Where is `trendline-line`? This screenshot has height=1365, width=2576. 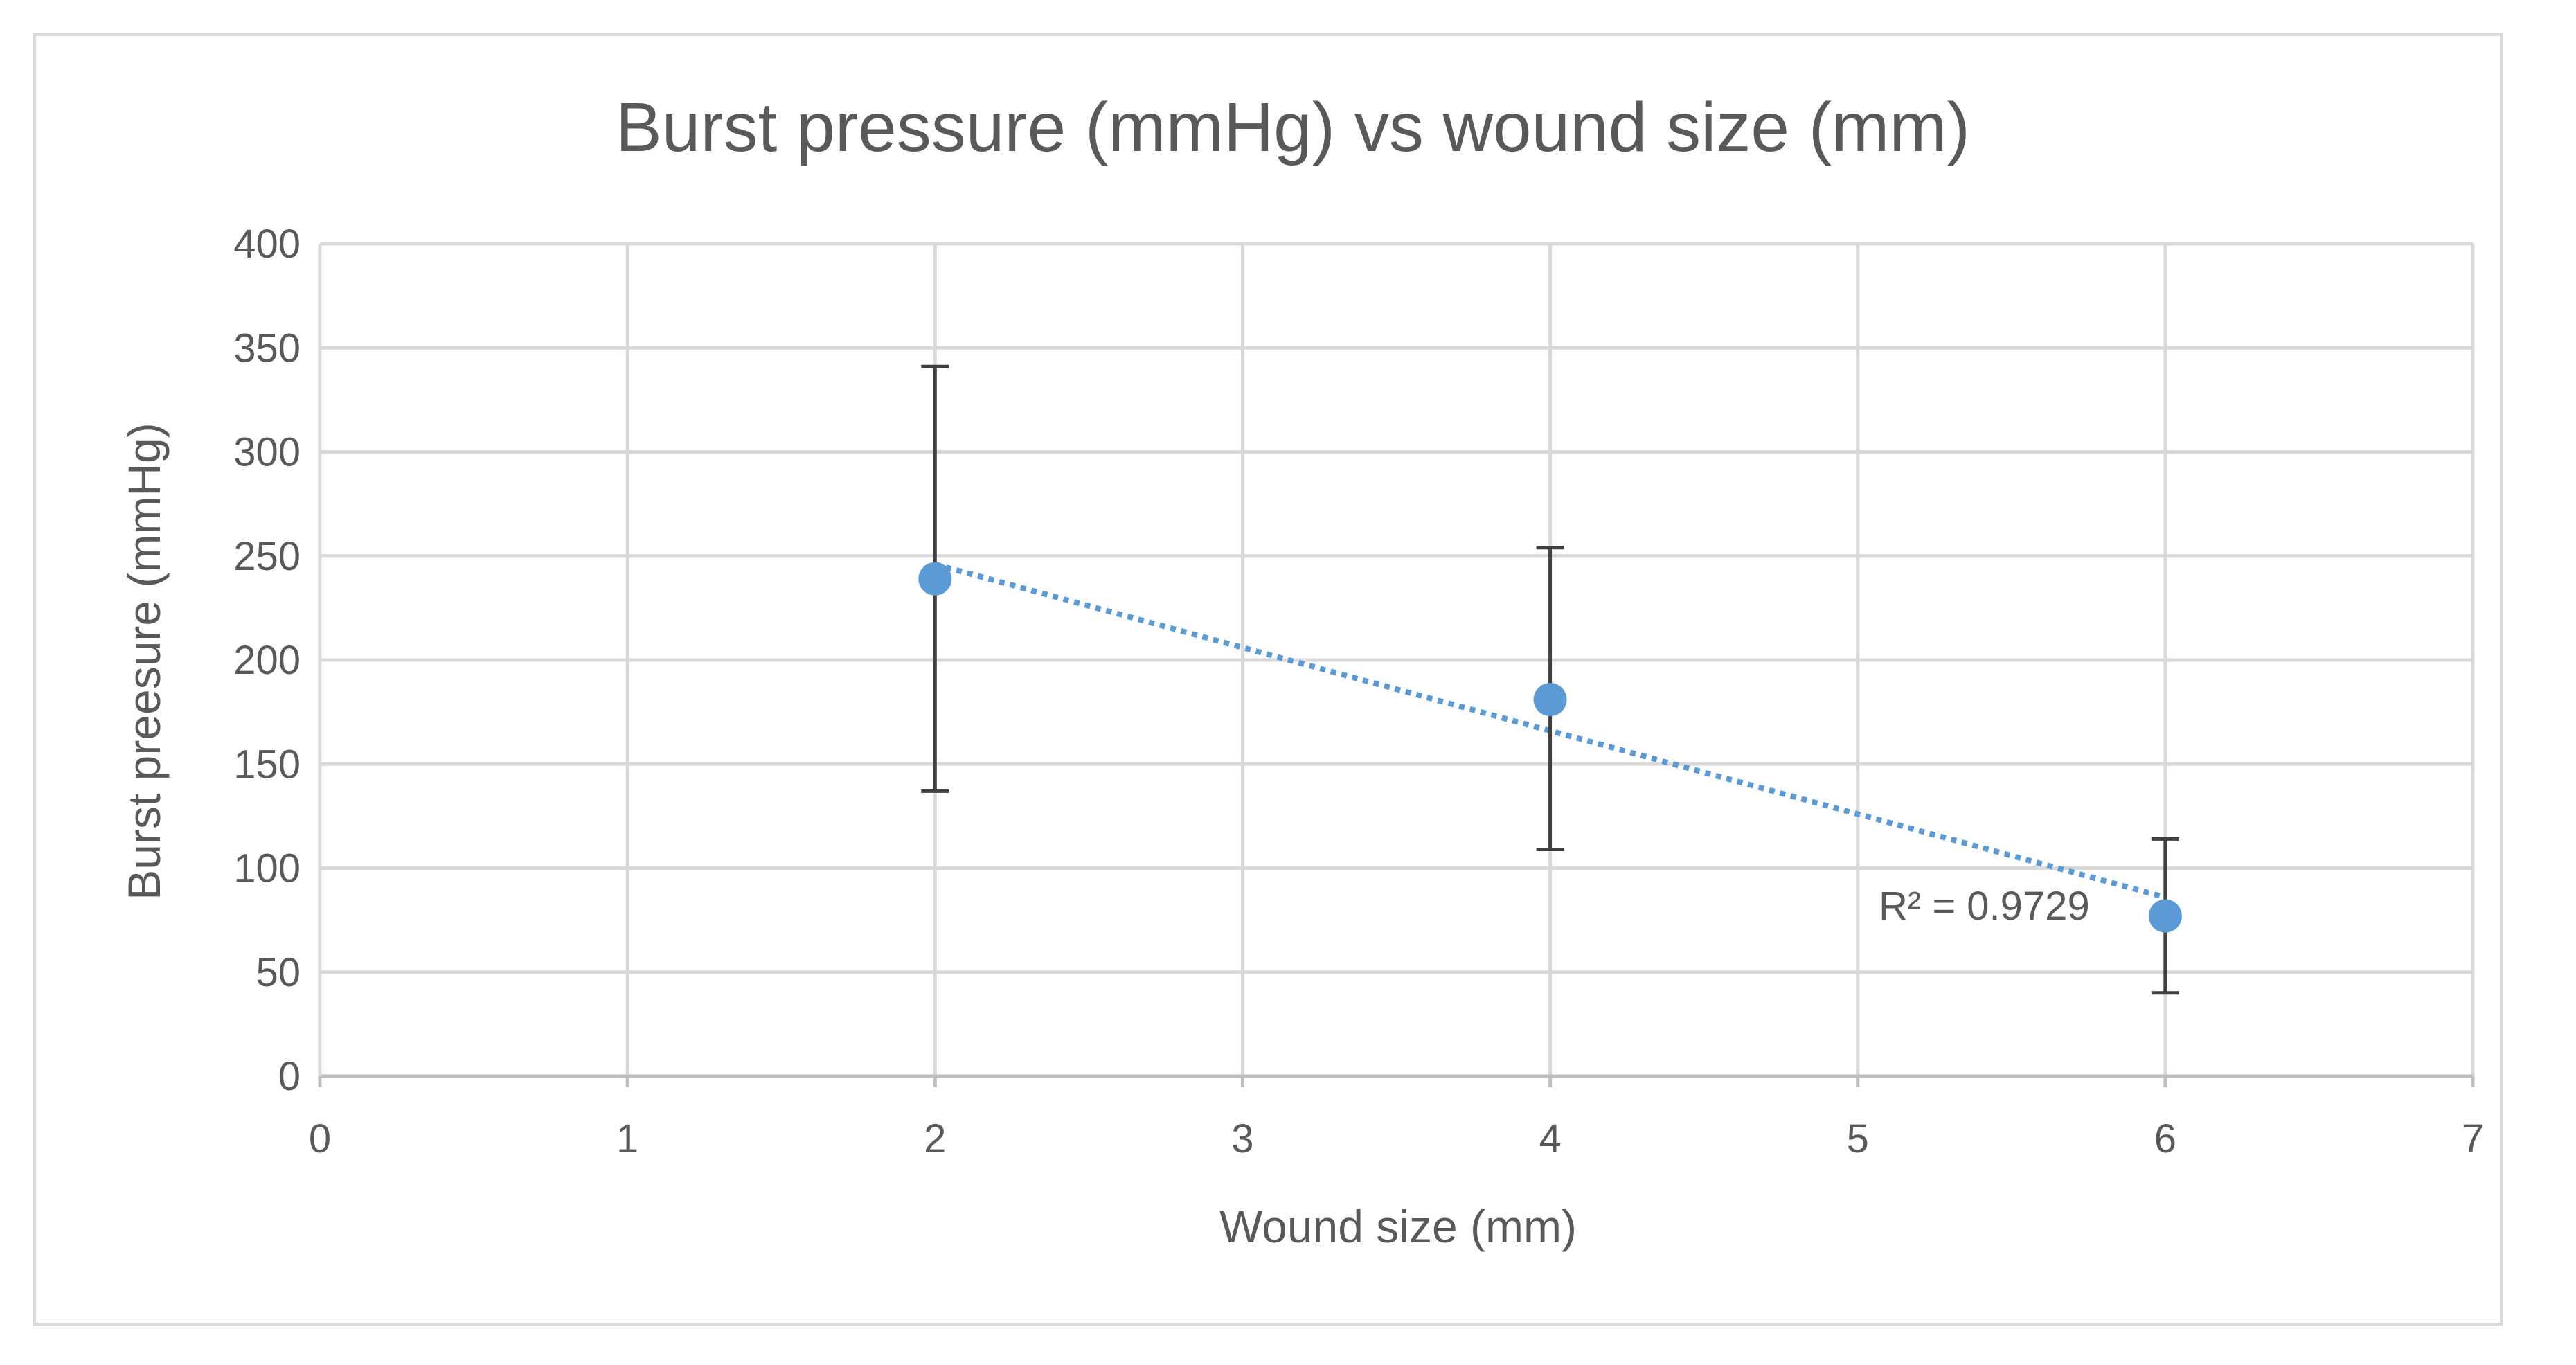
trendline-line is located at coordinates (1550, 730).